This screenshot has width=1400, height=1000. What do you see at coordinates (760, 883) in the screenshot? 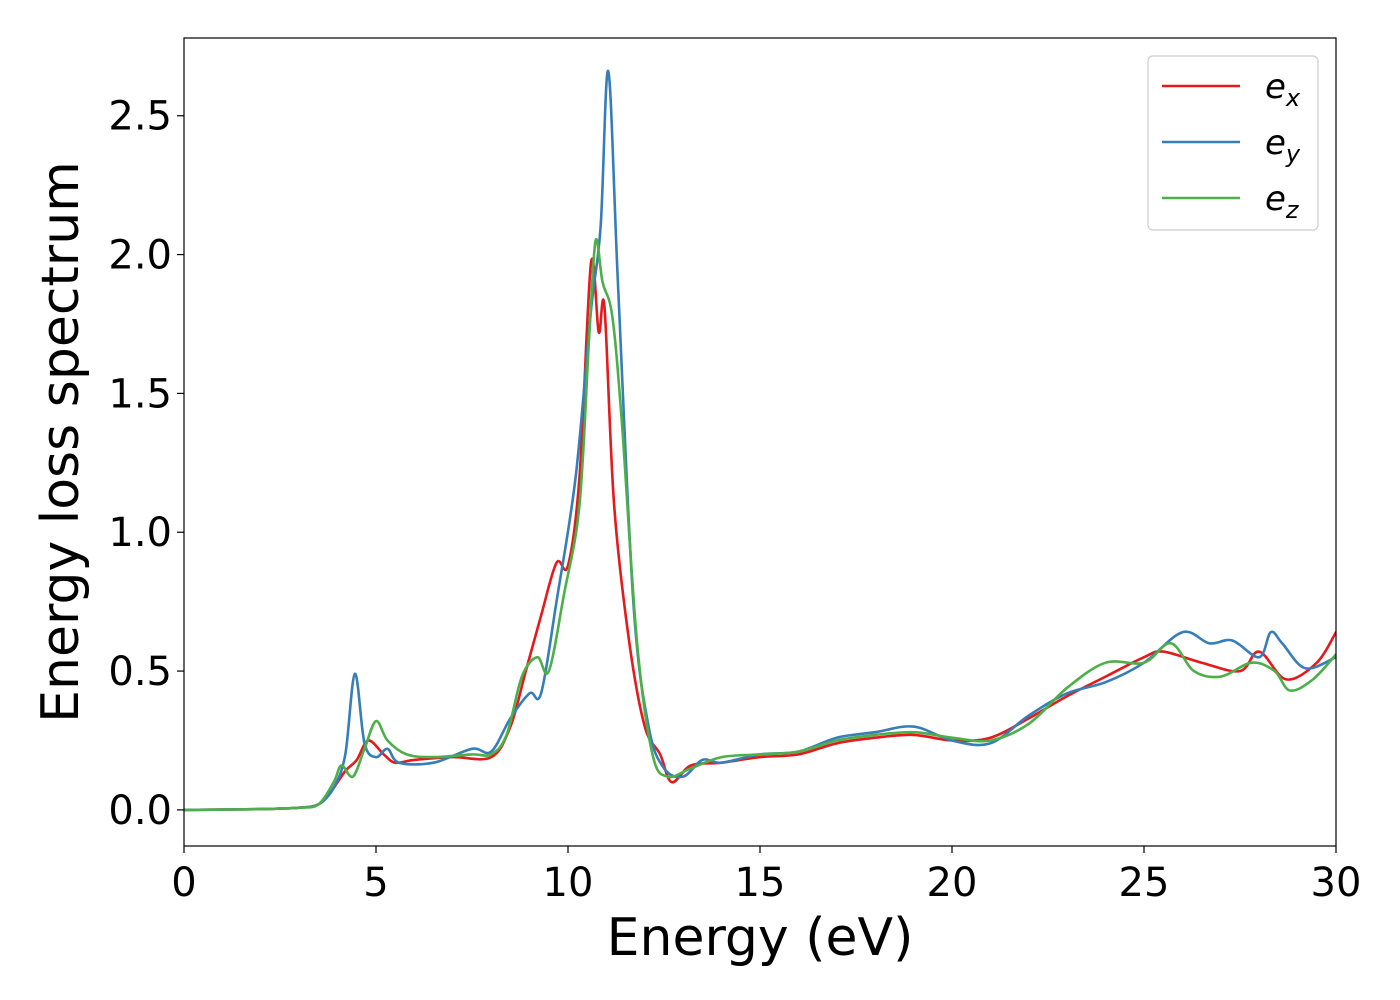
I see `x-tick-label: 15` at bounding box center [760, 883].